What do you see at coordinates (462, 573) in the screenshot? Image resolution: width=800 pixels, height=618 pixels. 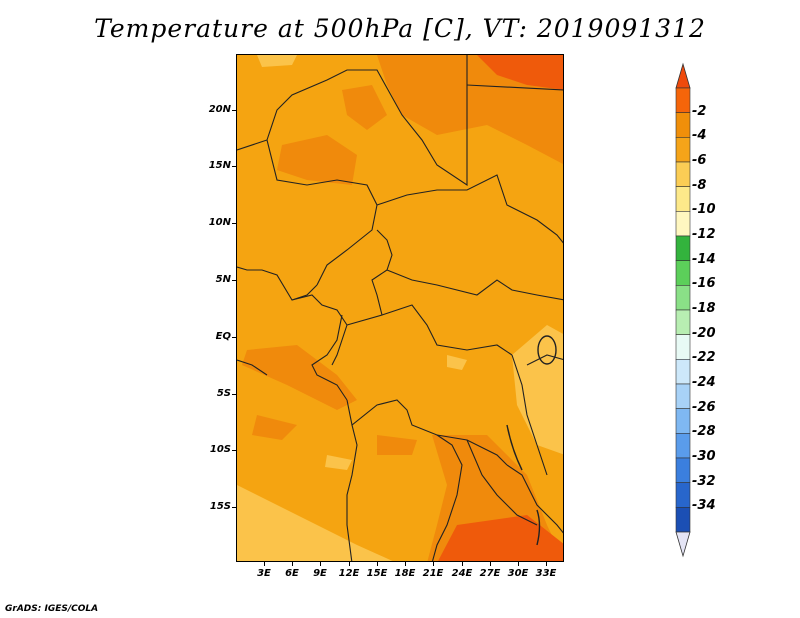 I see `lon-label-24e: 24E` at bounding box center [462, 573].